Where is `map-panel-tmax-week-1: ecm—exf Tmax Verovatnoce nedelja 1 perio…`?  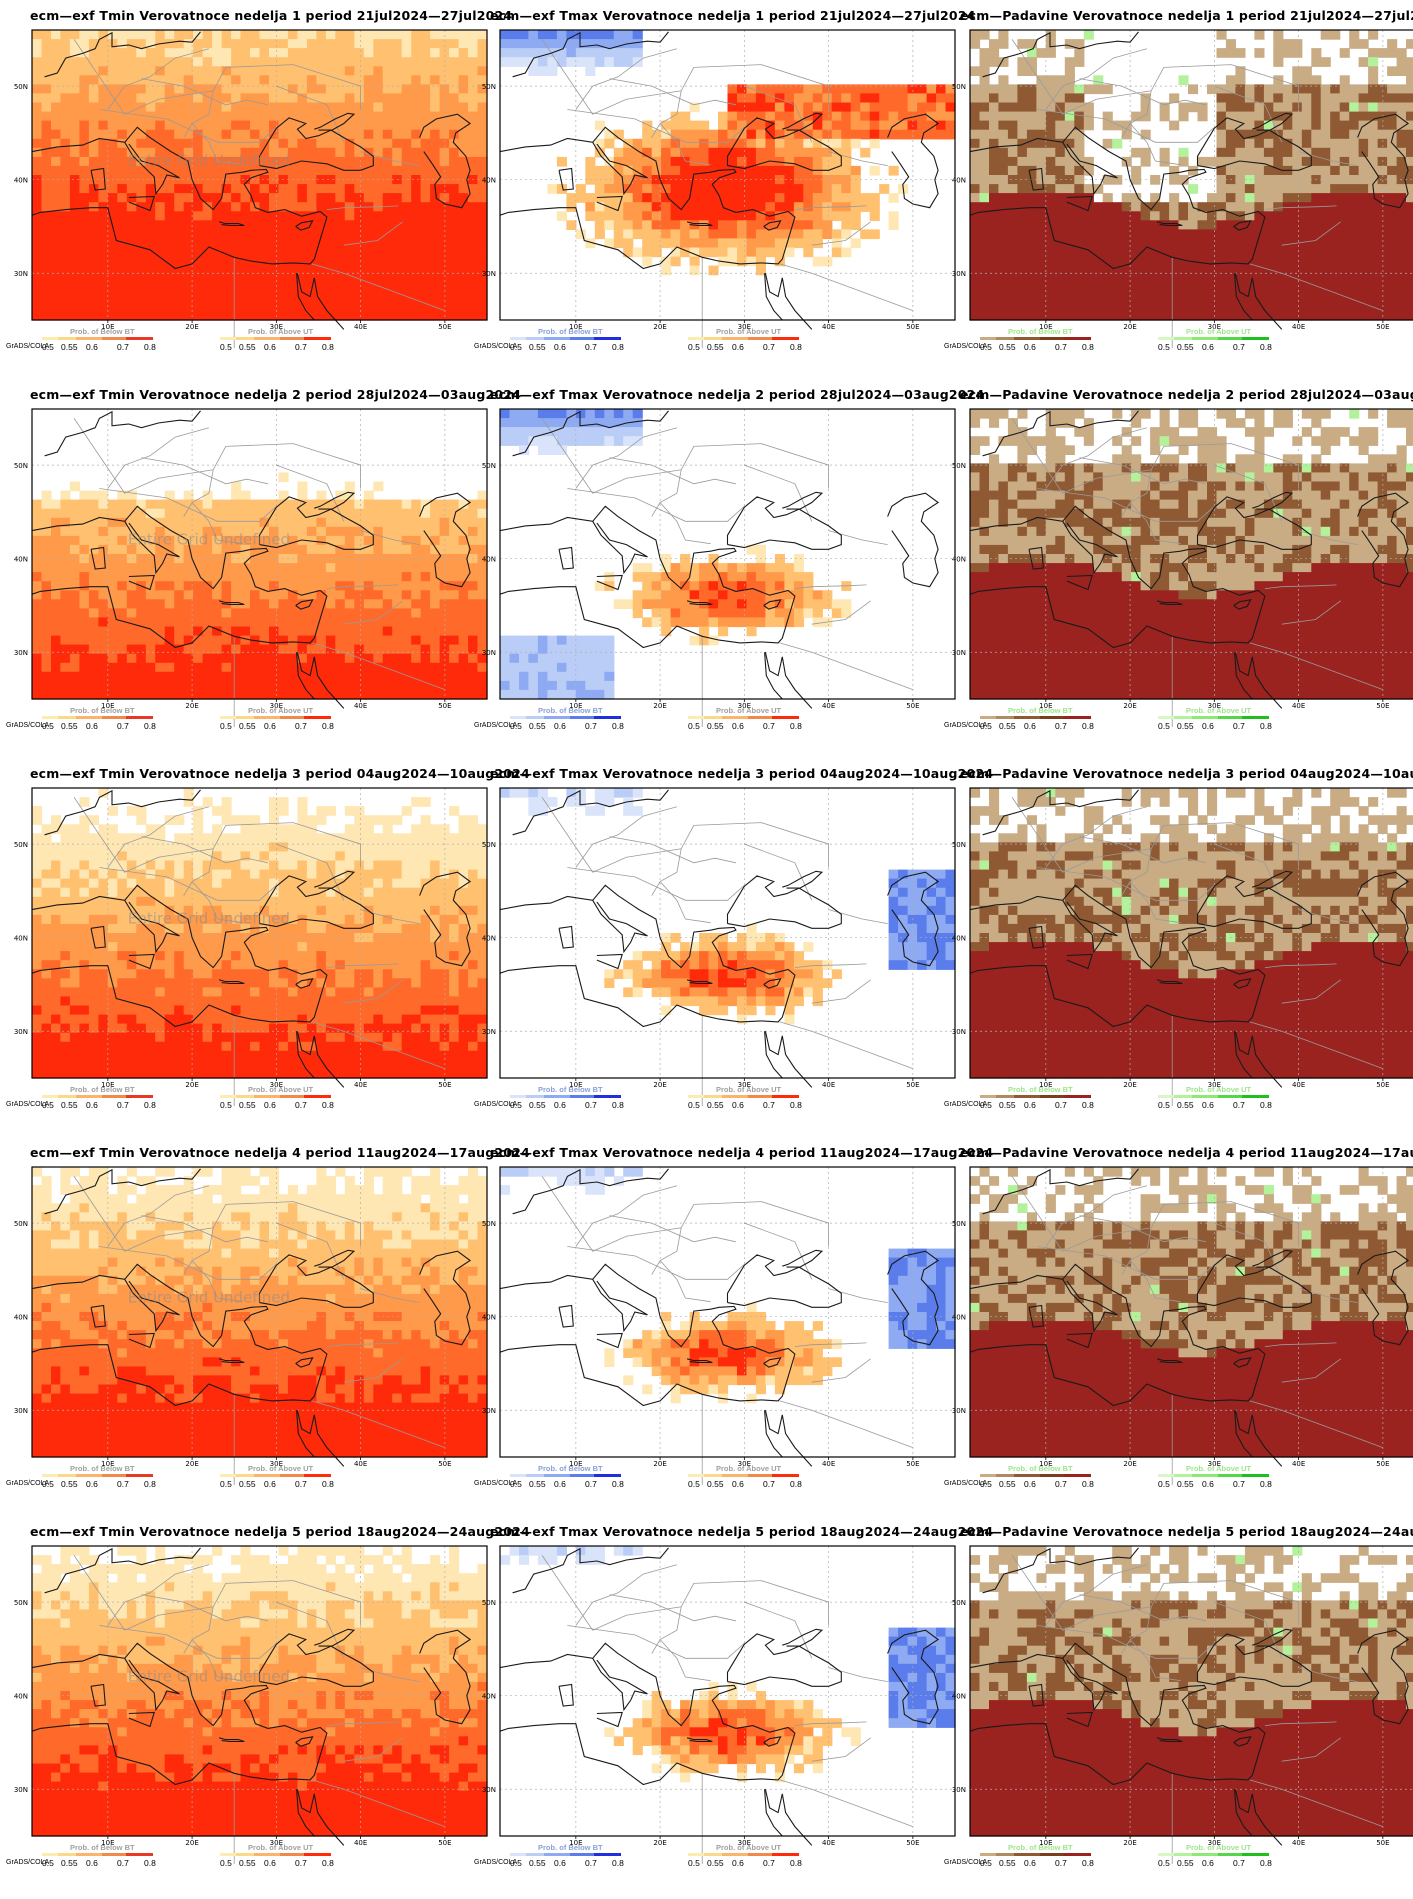 map-panel-tmax-week-1: ecm—exf Tmax Verovatnoce nedelja 1 perio… is located at coordinates (706, 195).